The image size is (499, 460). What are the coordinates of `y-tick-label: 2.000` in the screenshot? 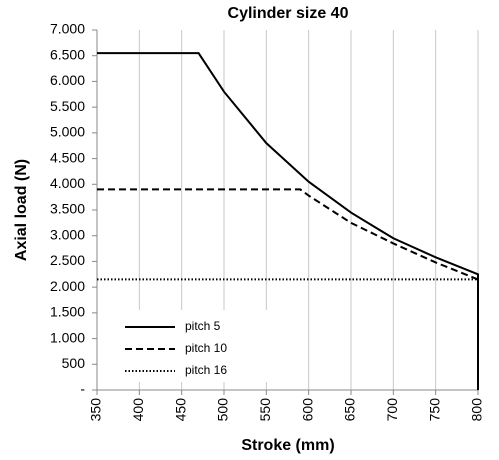 It's located at (67, 286).